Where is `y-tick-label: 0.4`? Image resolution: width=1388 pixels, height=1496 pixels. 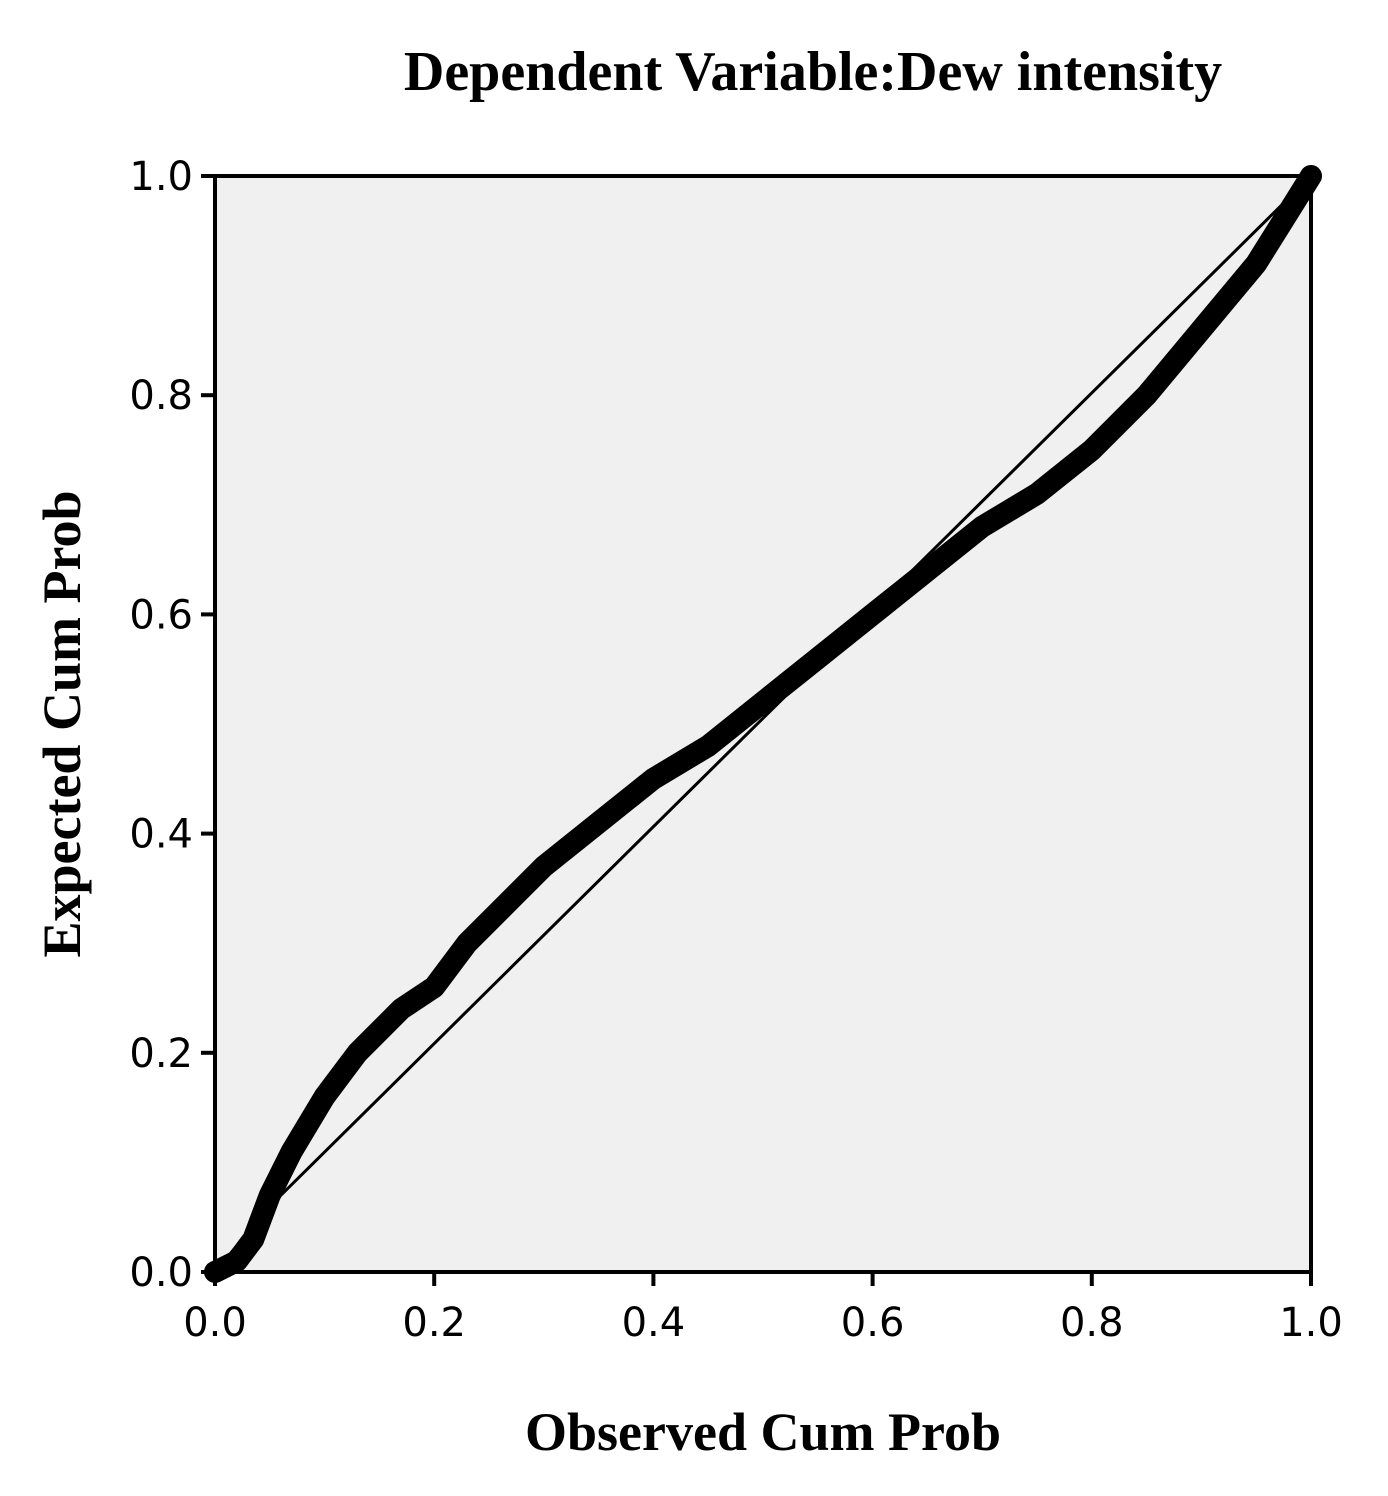
y-tick-label: 0.4 is located at coordinates (161, 835).